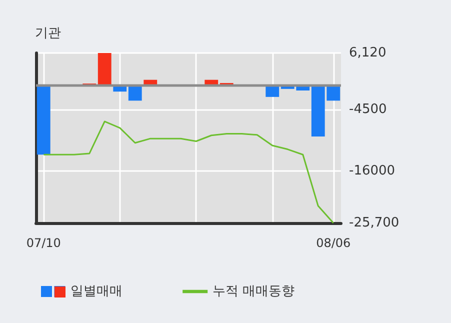 The height and width of the screenshot is (323, 451). Describe the element at coordinates (96, 291) in the screenshot. I see `legend-label: 일별매매` at that location.